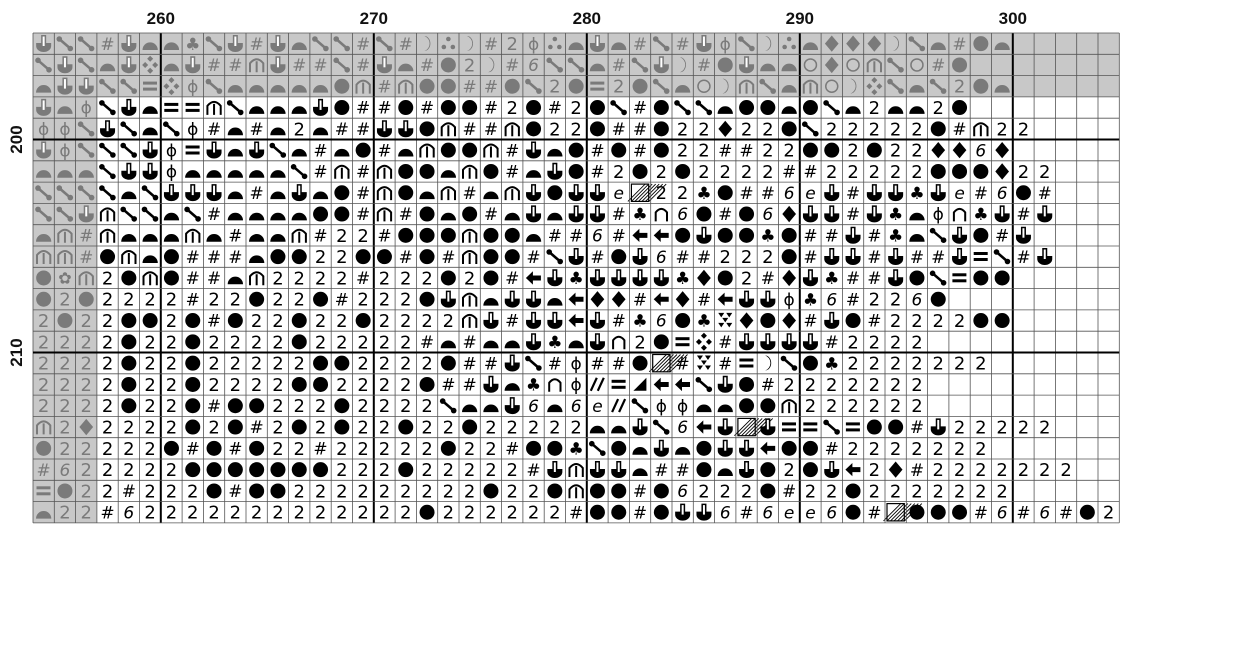 This screenshot has width=1243, height=654. Describe the element at coordinates (1002, 513) in the screenshot. I see `chart-cell: 6` at that location.